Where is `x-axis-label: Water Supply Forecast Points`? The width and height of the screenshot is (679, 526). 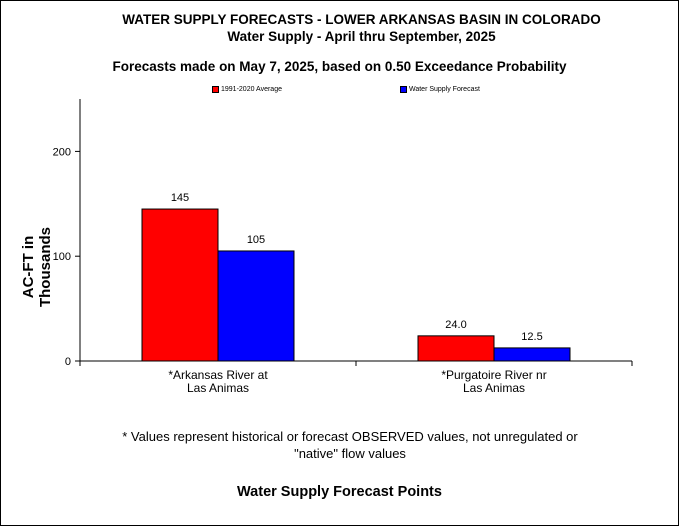 x-axis-label: Water Supply Forecast Points is located at coordinates (339, 492).